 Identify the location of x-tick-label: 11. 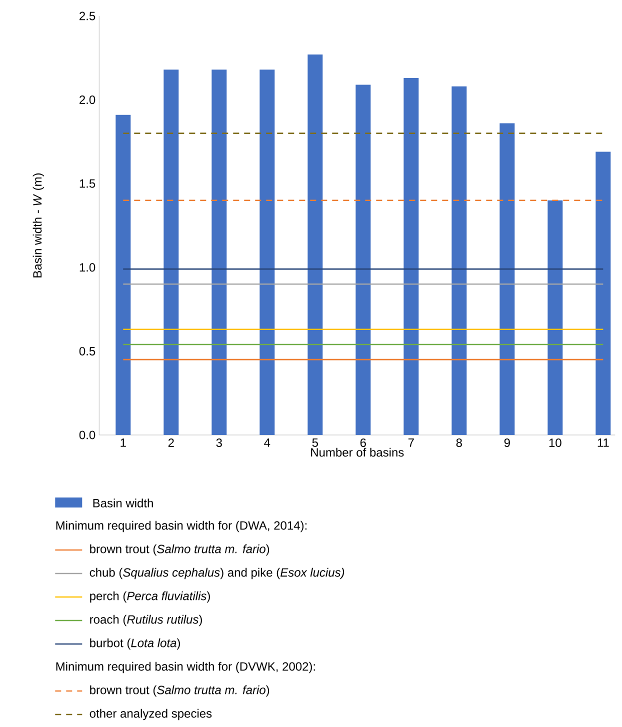
(603, 442).